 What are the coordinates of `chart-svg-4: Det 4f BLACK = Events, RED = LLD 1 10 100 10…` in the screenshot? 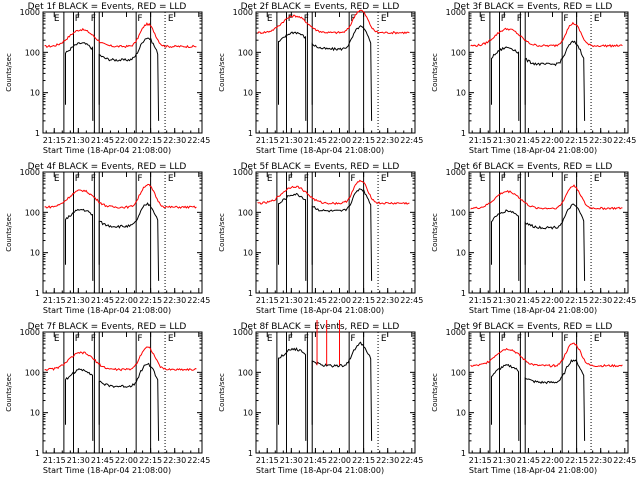 It's located at (107, 238).